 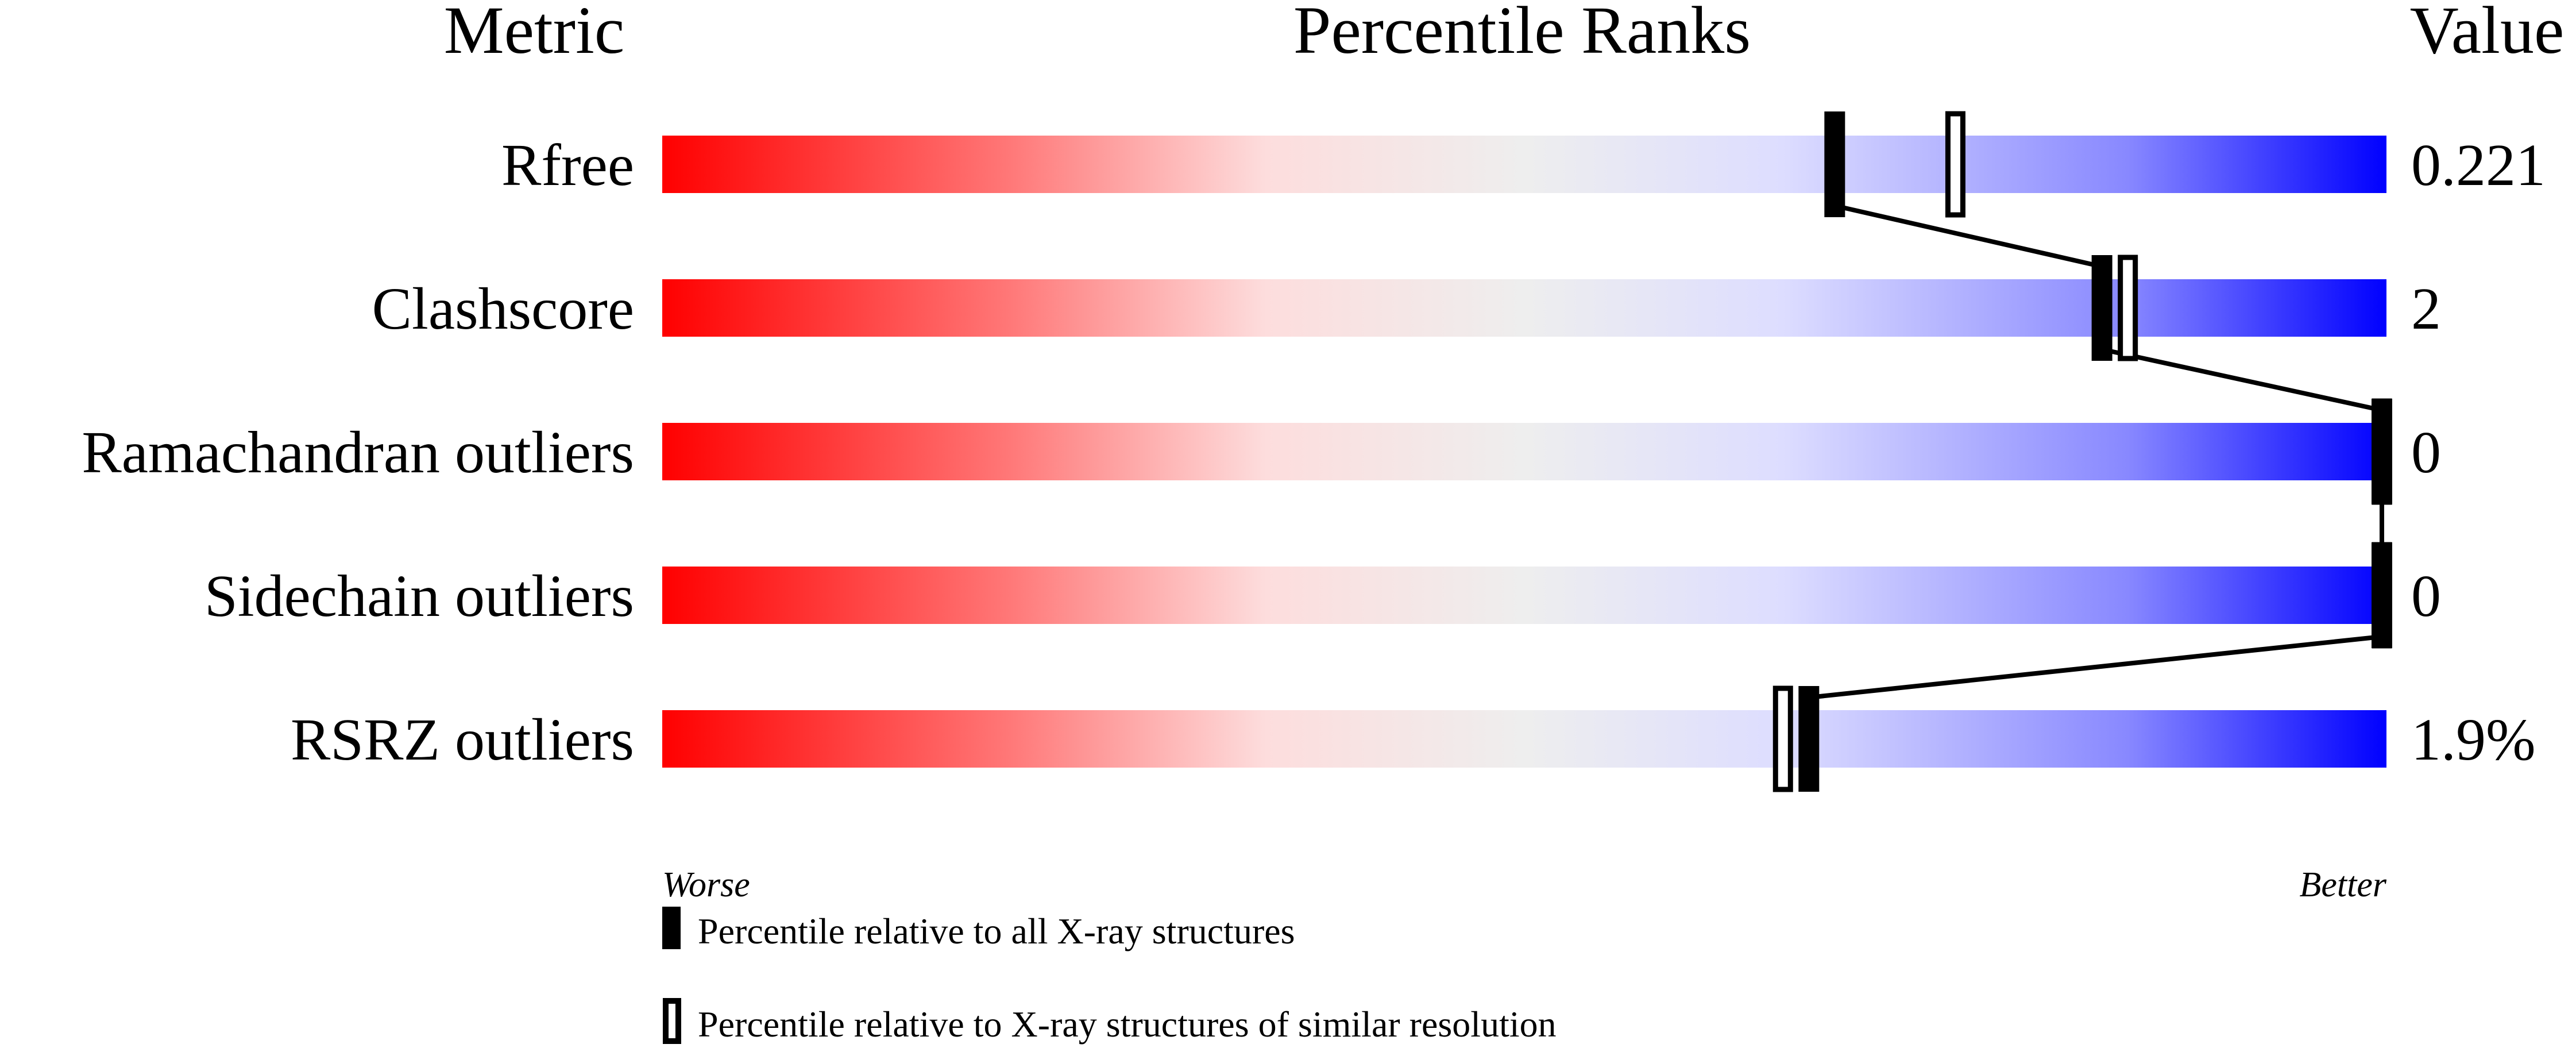 I want to click on header-value: Value, so click(x=2487, y=34).